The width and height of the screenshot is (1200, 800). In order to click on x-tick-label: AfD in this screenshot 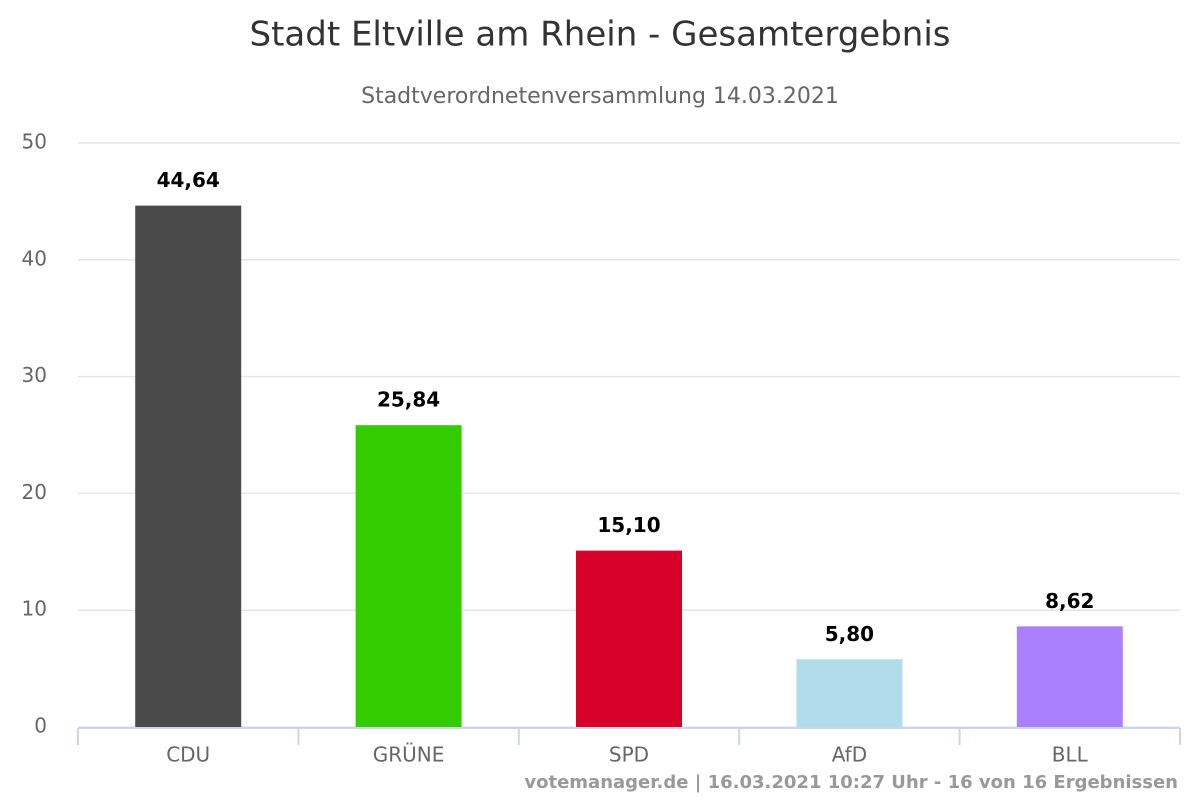, I will do `click(849, 755)`.